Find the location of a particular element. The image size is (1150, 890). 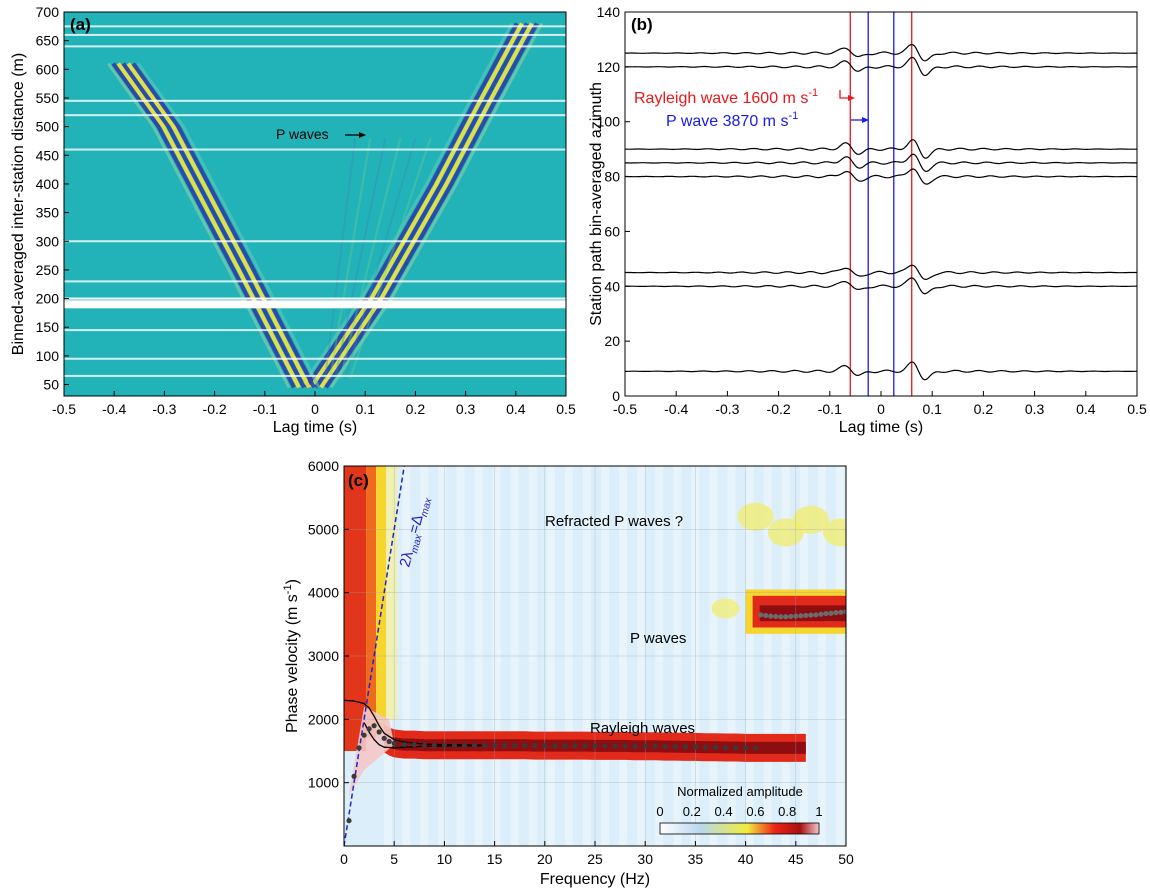

panel-a-x-label: Lag time (s) is located at coordinates (315, 427).